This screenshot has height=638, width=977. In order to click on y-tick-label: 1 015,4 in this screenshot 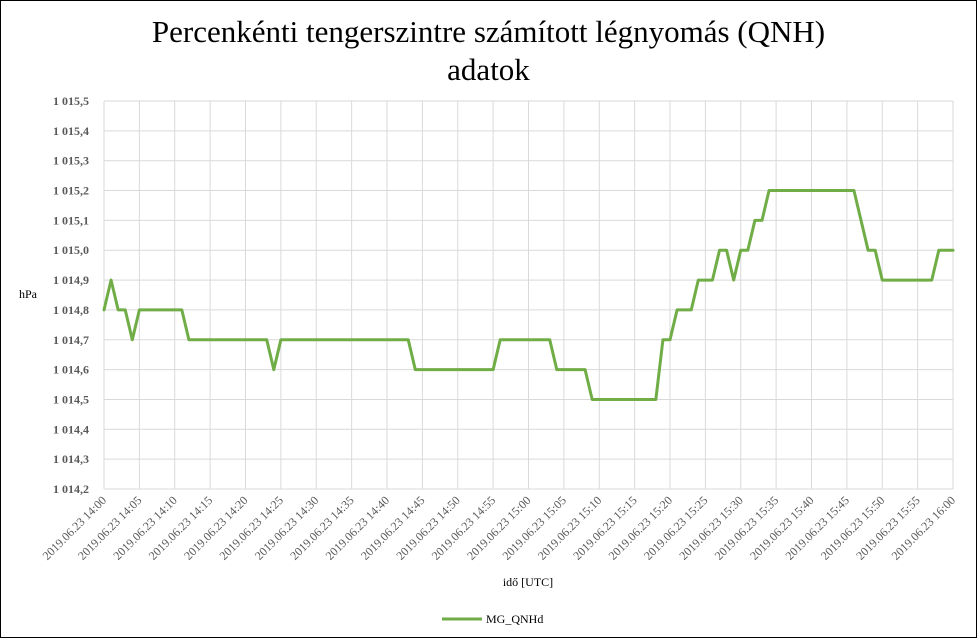, I will do `click(71, 131)`.